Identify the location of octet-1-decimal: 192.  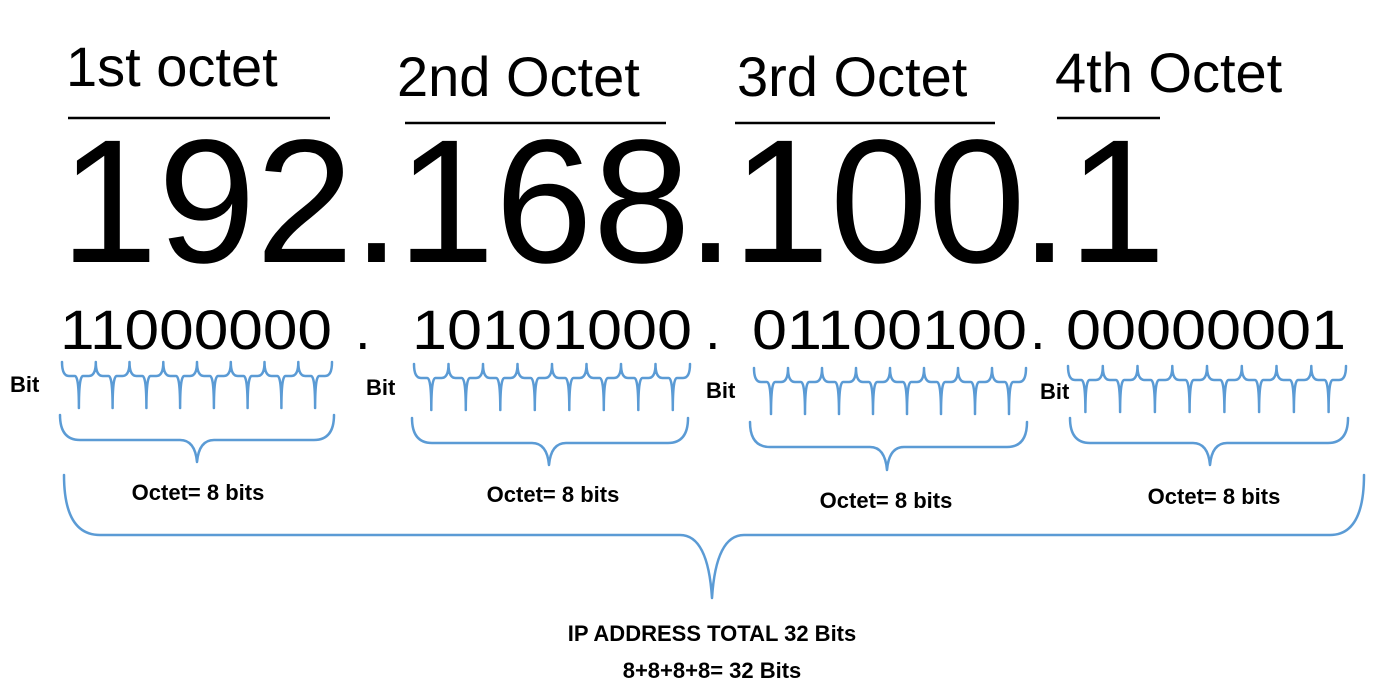
(207, 202).